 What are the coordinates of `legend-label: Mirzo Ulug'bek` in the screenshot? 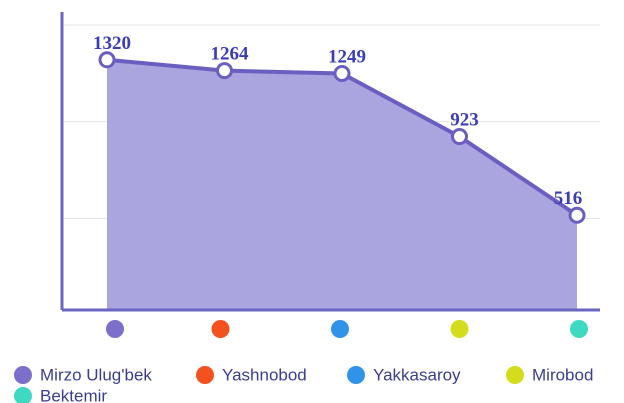 It's located at (96, 374).